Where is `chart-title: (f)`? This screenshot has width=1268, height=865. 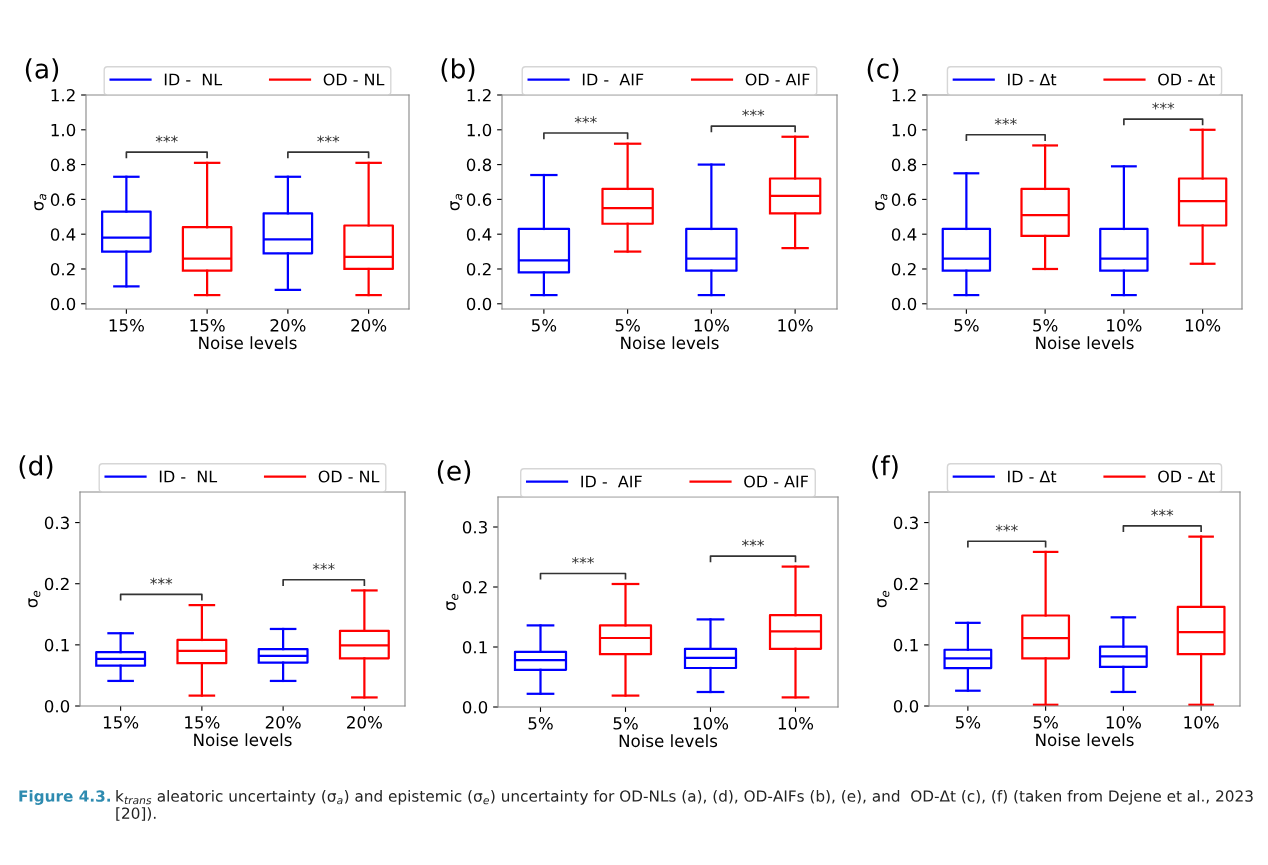 chart-title: (f) is located at coordinates (885, 467).